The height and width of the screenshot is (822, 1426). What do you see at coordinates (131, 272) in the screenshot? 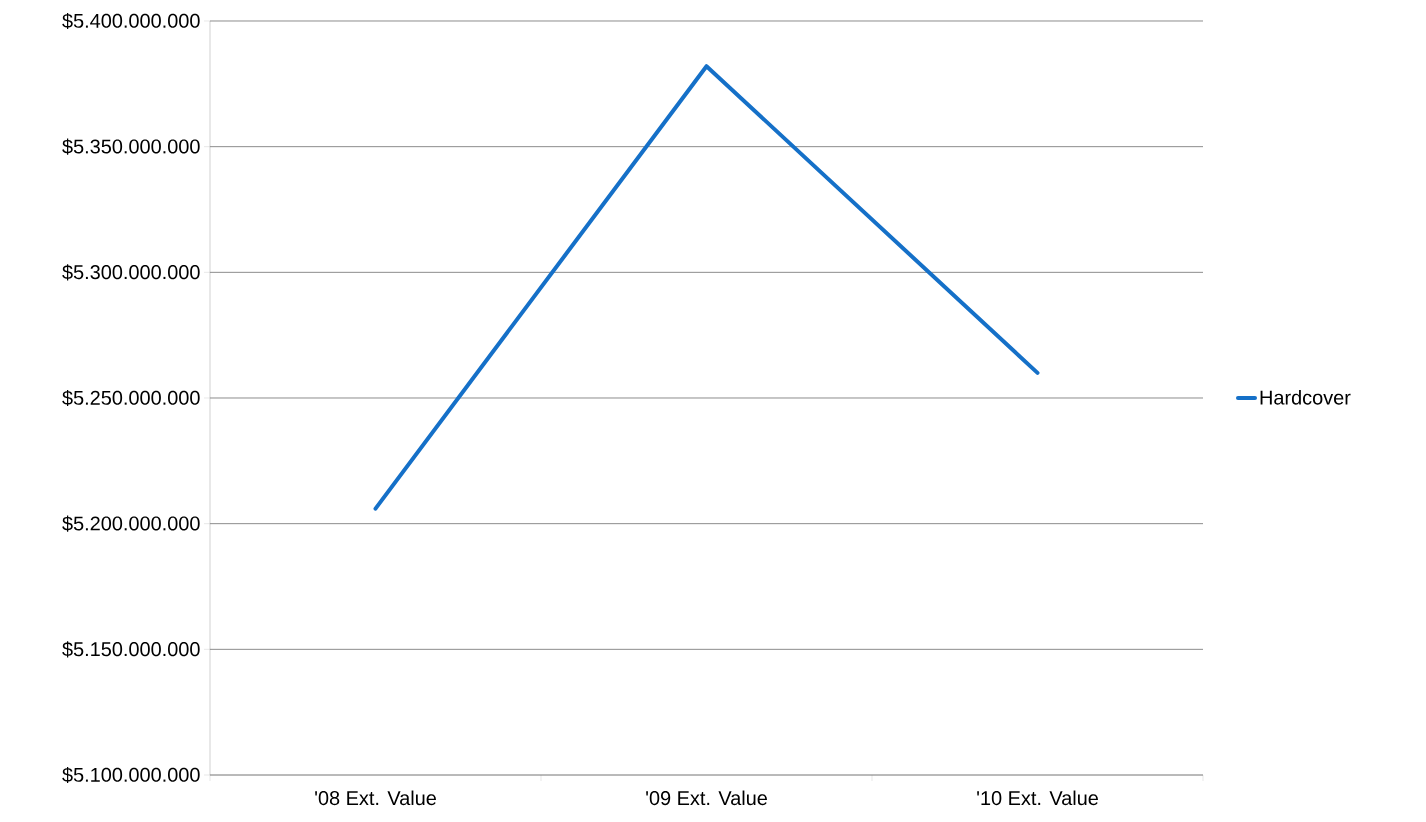
I see `y-tick-label: $5.300.000.000` at bounding box center [131, 272].